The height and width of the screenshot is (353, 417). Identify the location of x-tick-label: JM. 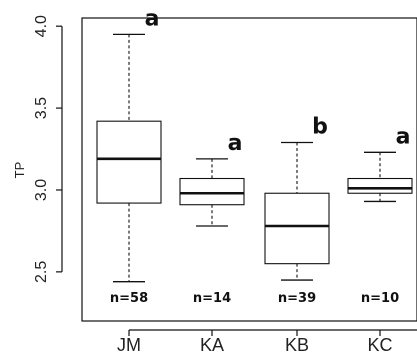
(129, 344).